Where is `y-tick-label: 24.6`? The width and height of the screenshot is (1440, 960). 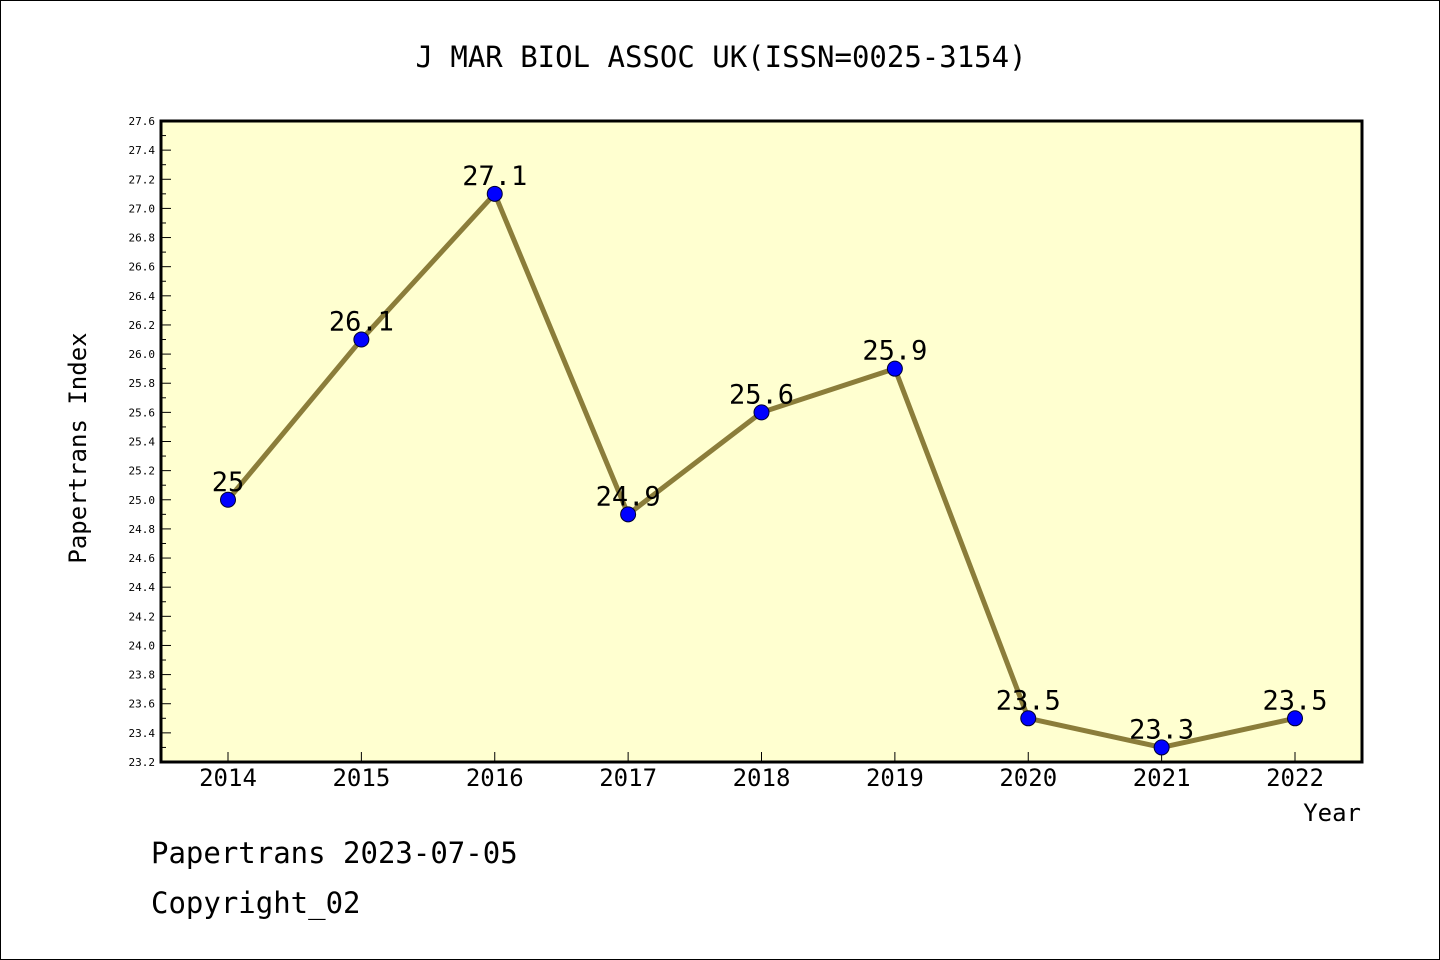 y-tick-label: 24.6 is located at coordinates (142, 558).